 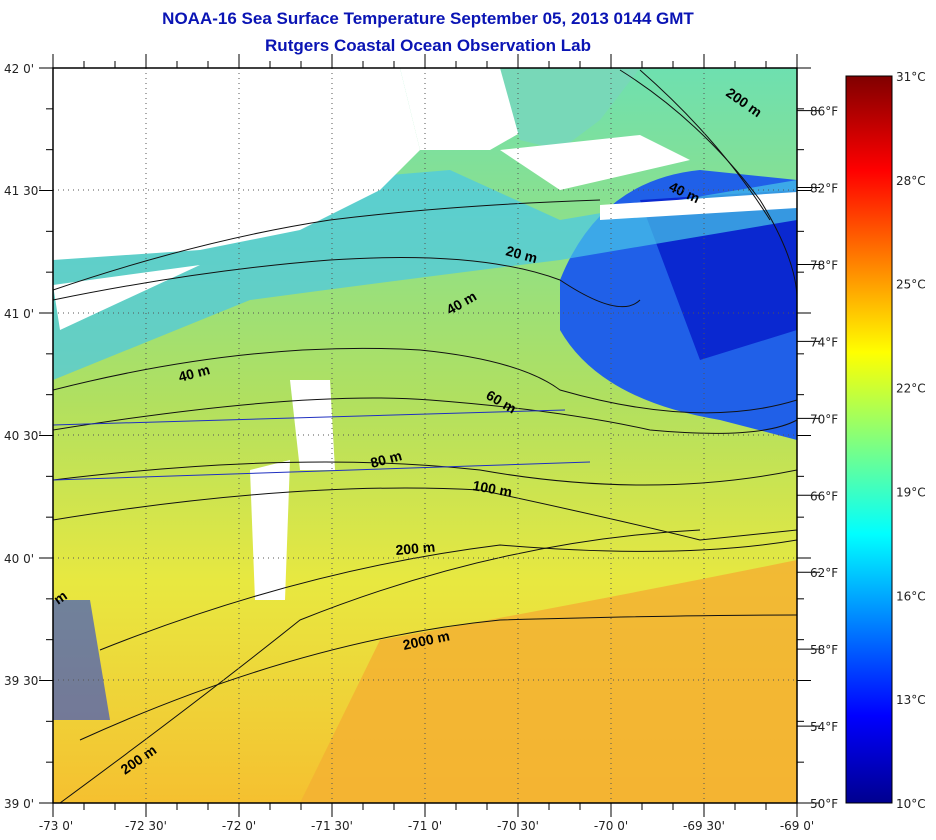 What do you see at coordinates (332, 826) in the screenshot?
I see `lon-label: -71 30'` at bounding box center [332, 826].